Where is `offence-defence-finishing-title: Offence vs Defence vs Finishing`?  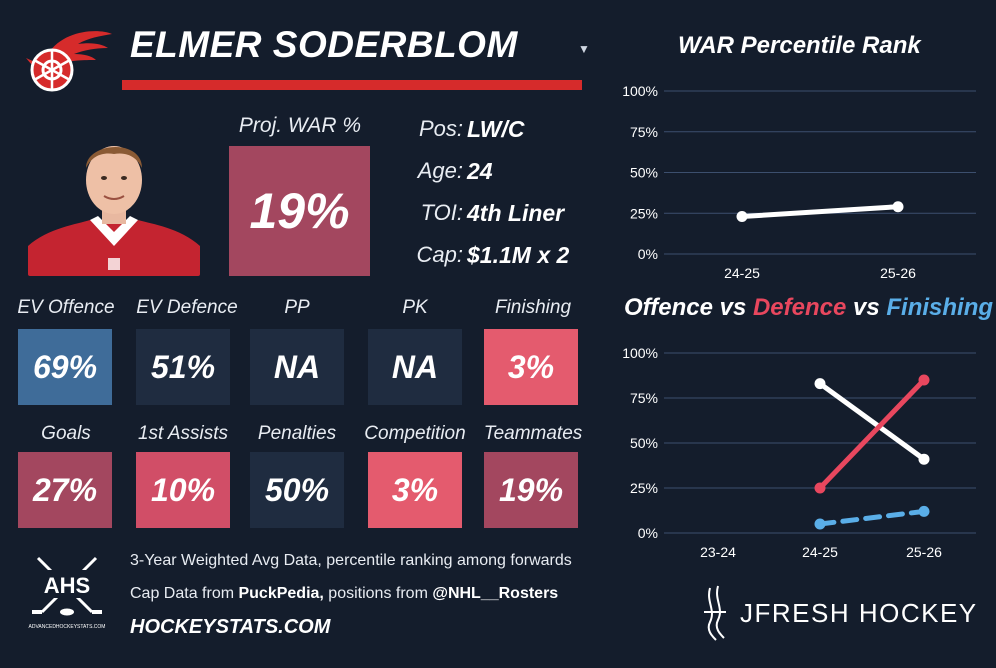
offence-defence-finishing-title: Offence vs Defence vs Finishing is located at coordinates (808, 308).